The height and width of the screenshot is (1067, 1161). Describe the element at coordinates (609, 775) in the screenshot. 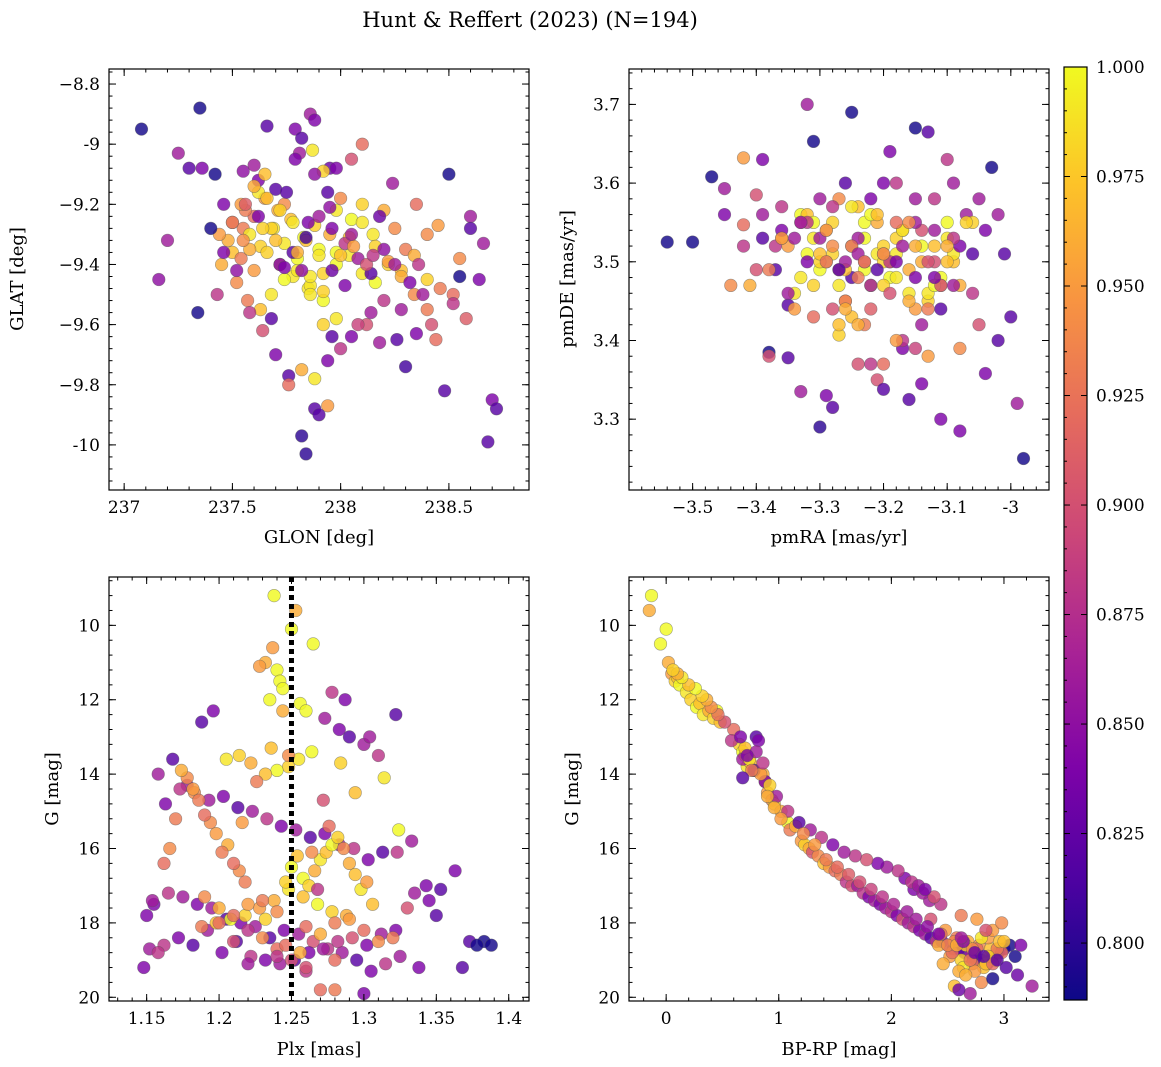

I see `y-tick-label: 14` at that location.